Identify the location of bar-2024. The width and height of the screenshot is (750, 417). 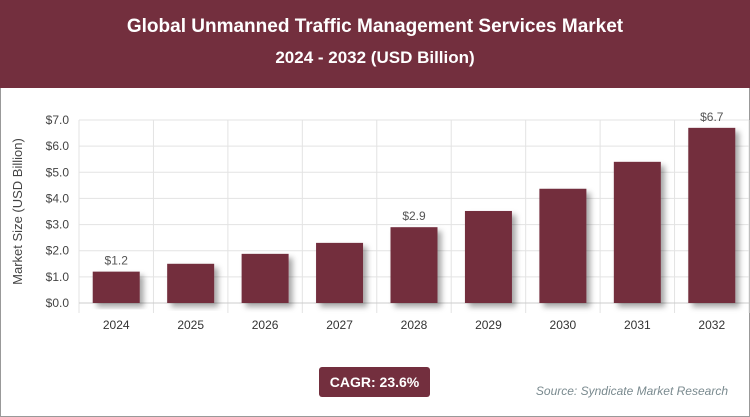
(116, 287).